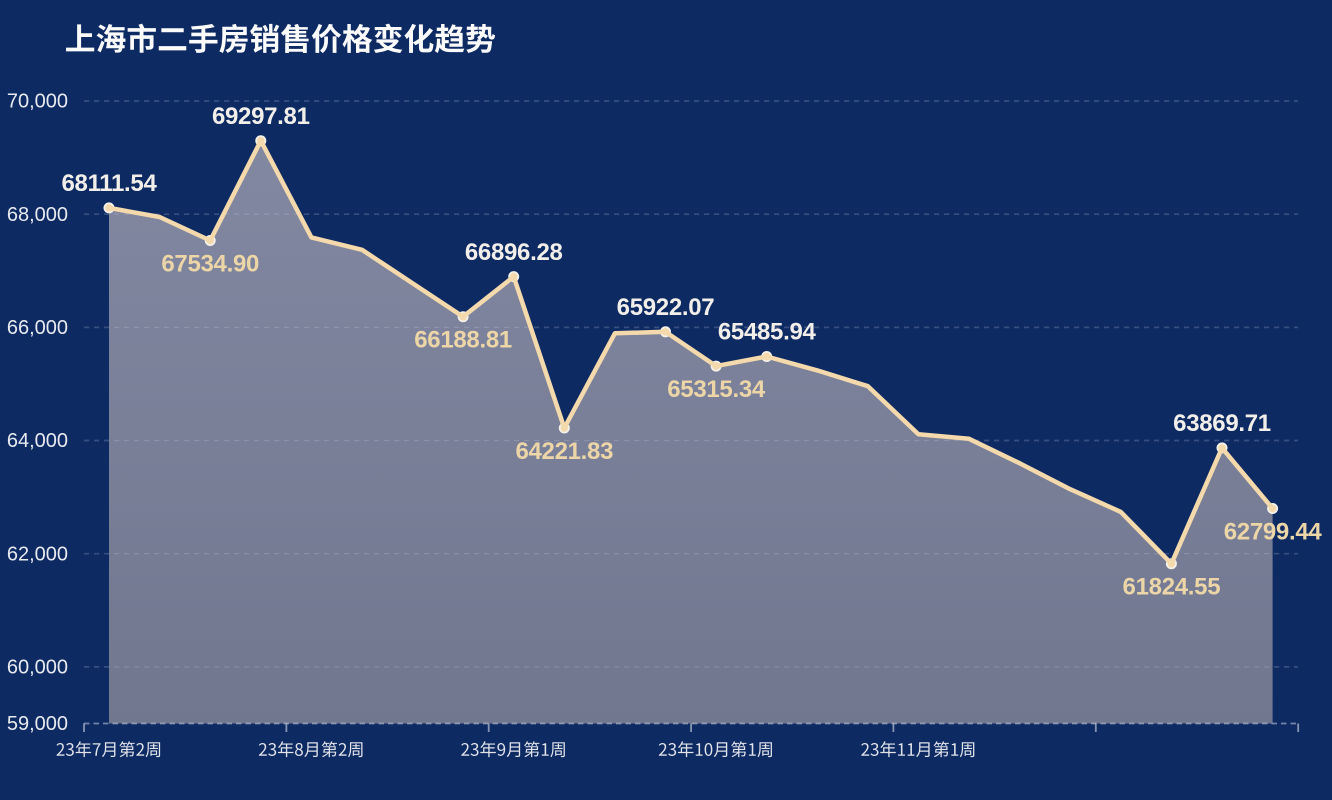  Describe the element at coordinates (564, 451) in the screenshot. I see `svg-text: 64221.83` at that location.